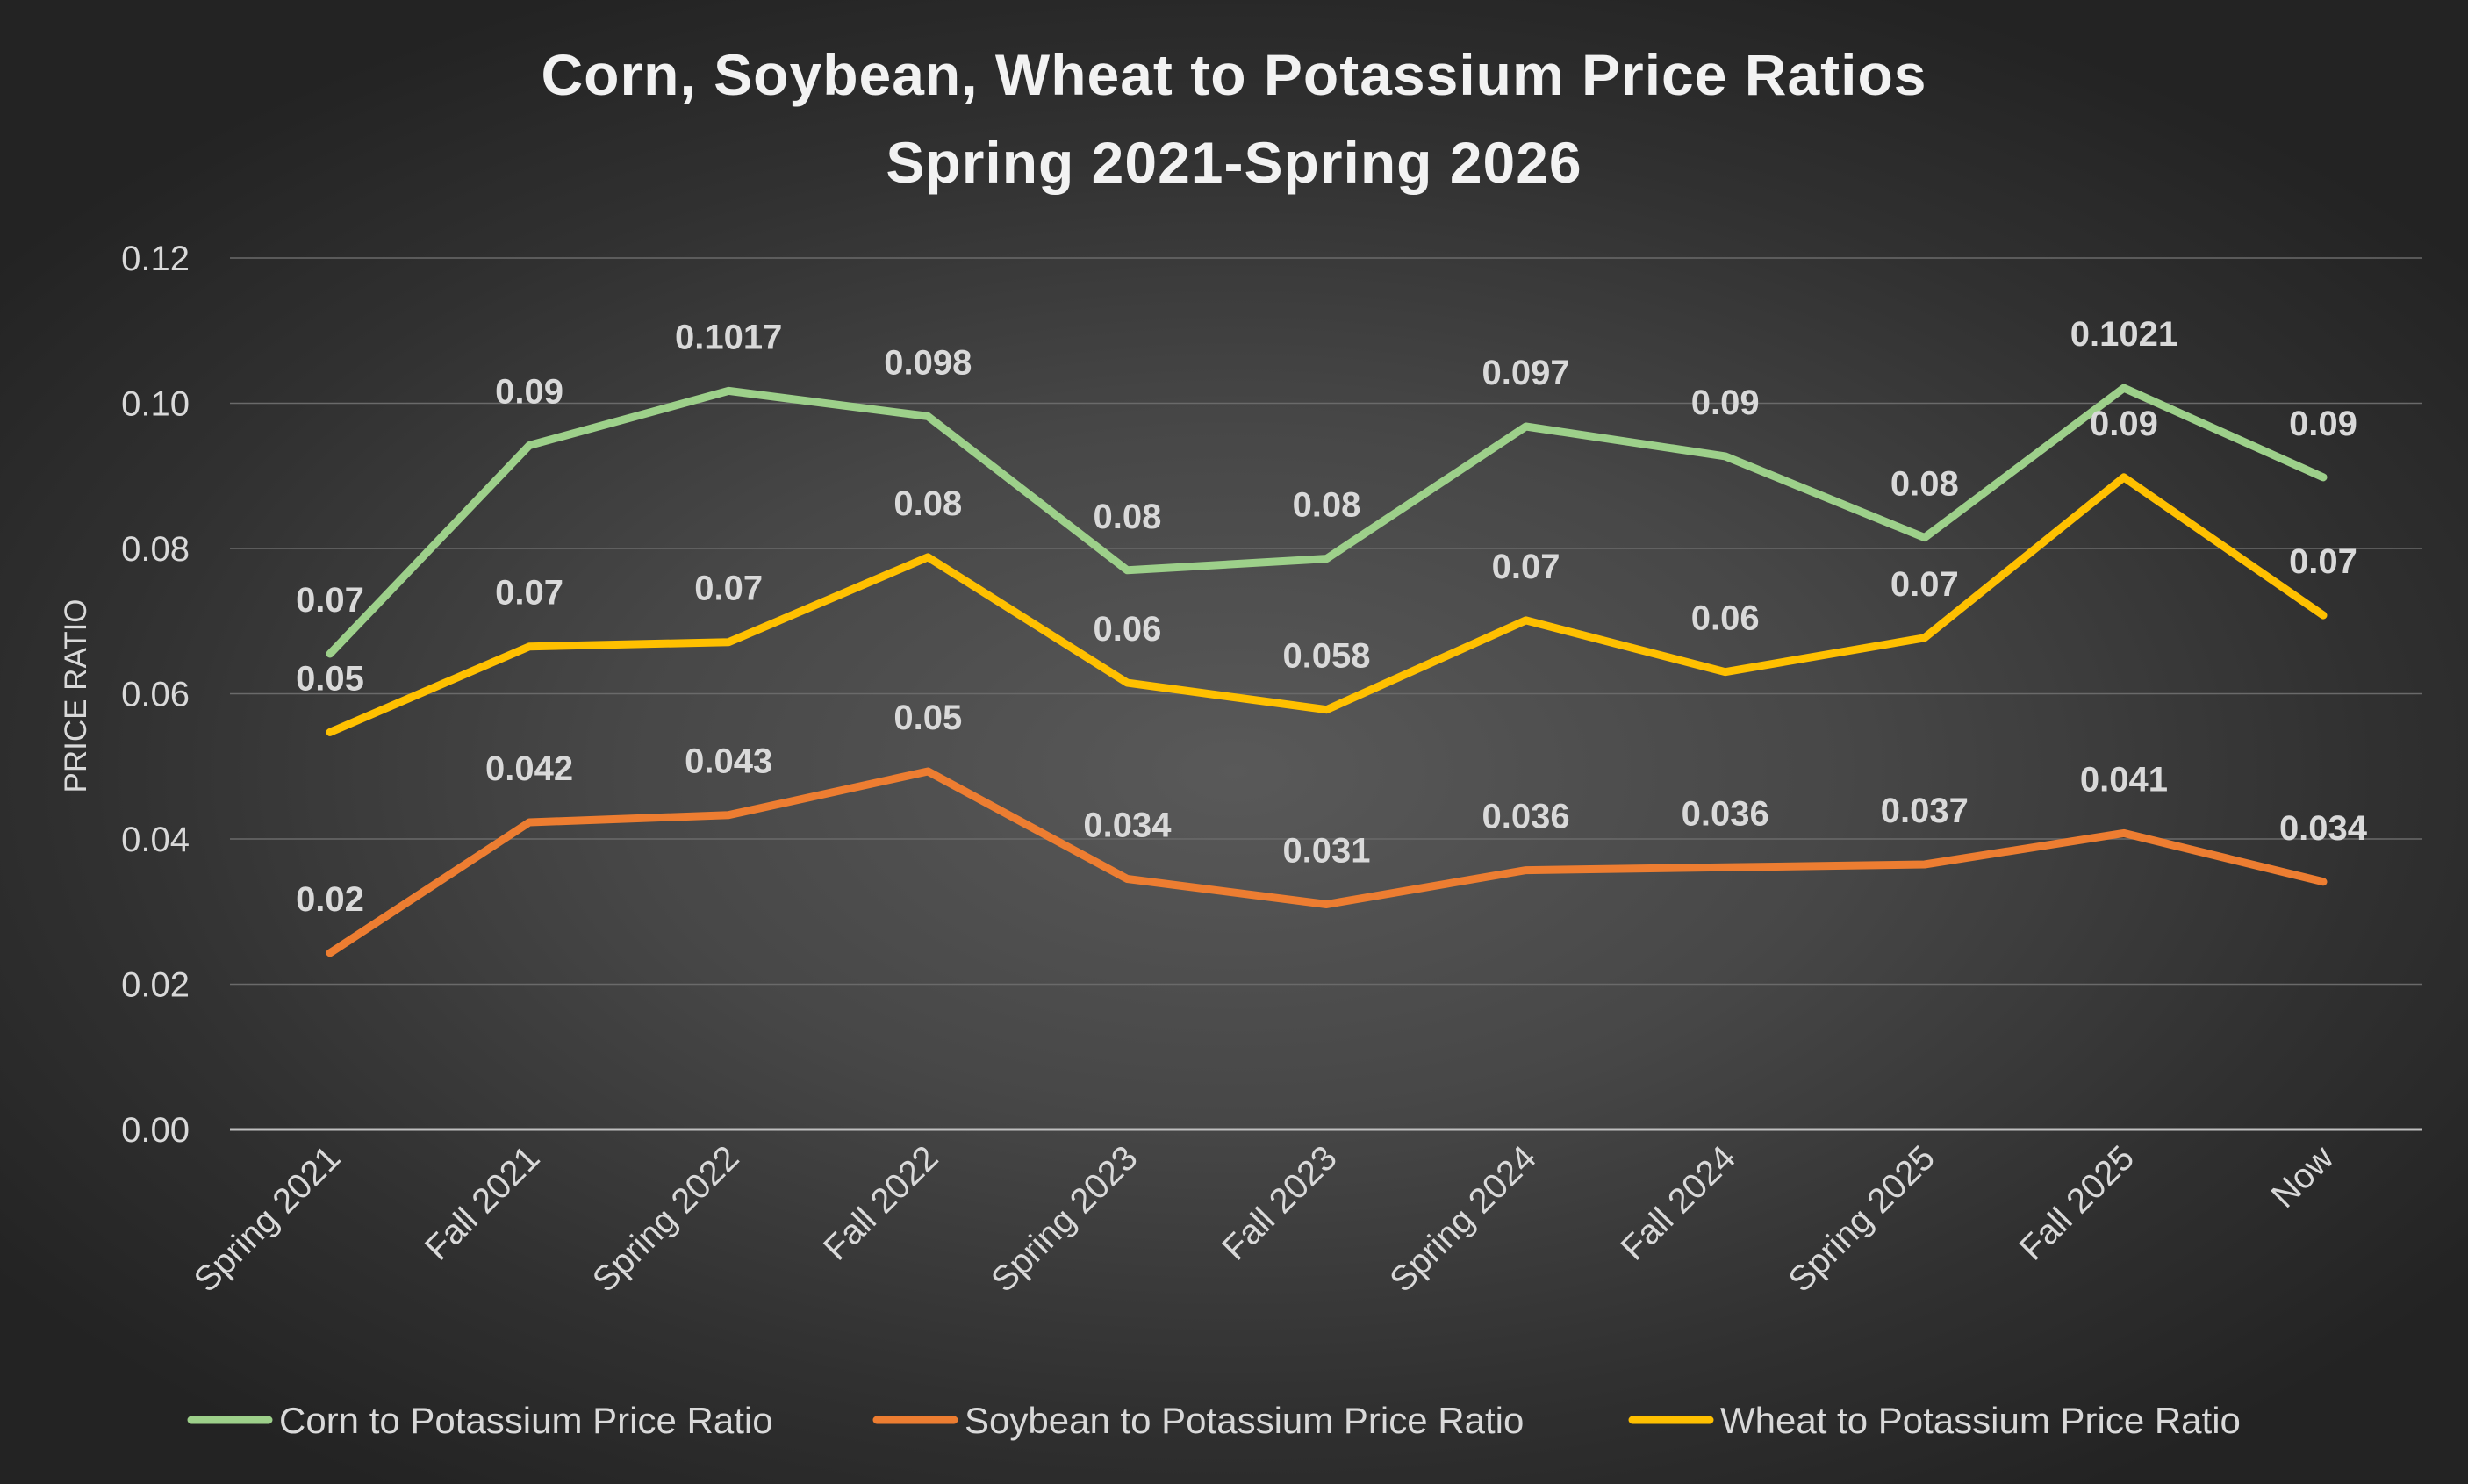  I want to click on data-label-soybean: 0.037, so click(1925, 811).